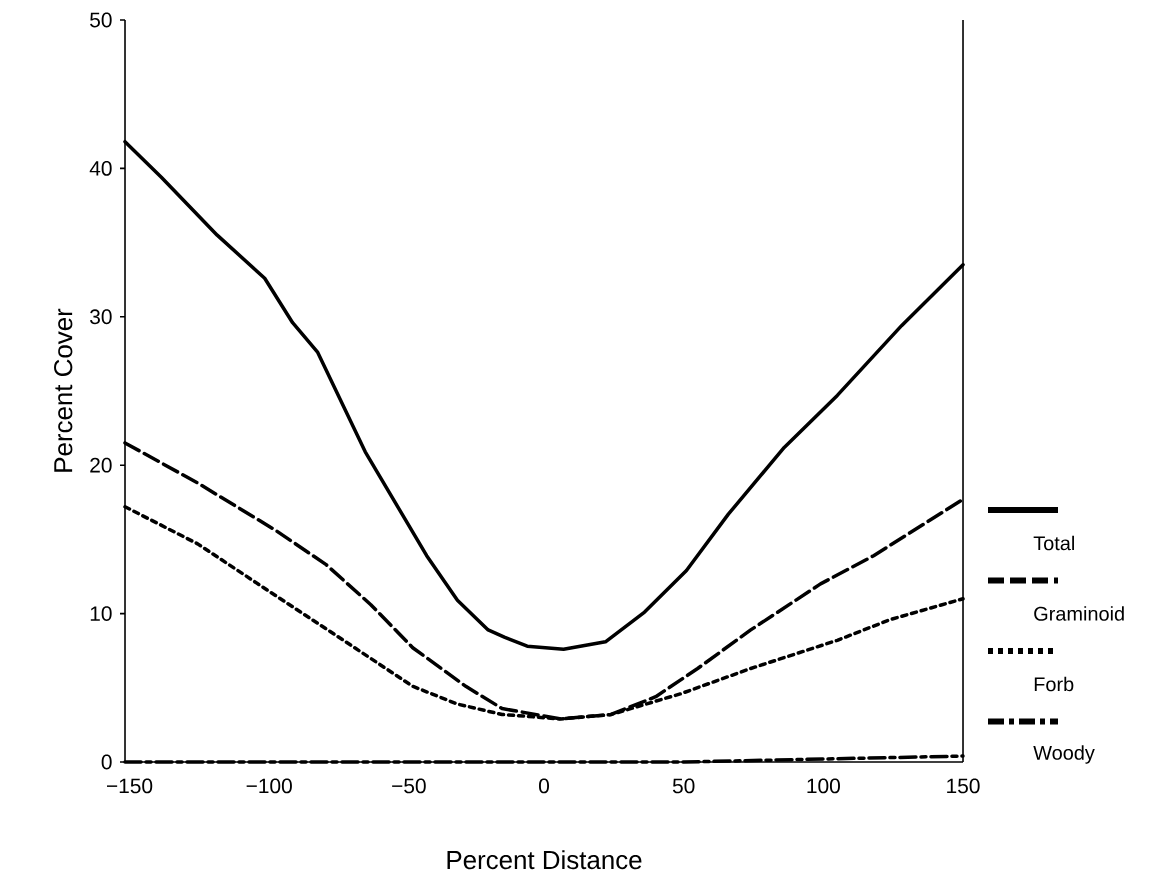 The width and height of the screenshot is (1169, 885). I want to click on x-axis-title: Percent Distance, so click(544, 860).